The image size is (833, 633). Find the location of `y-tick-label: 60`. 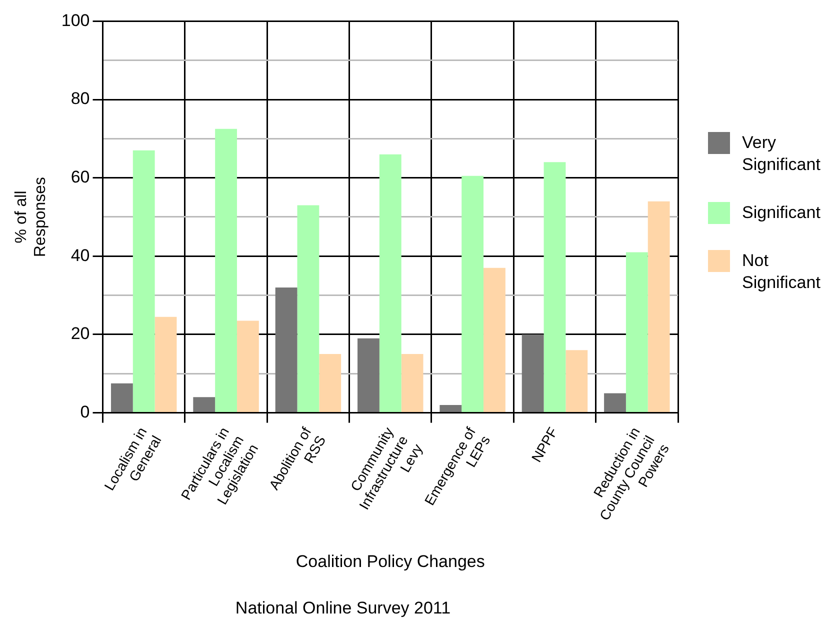

y-tick-label: 60 is located at coordinates (80, 177).